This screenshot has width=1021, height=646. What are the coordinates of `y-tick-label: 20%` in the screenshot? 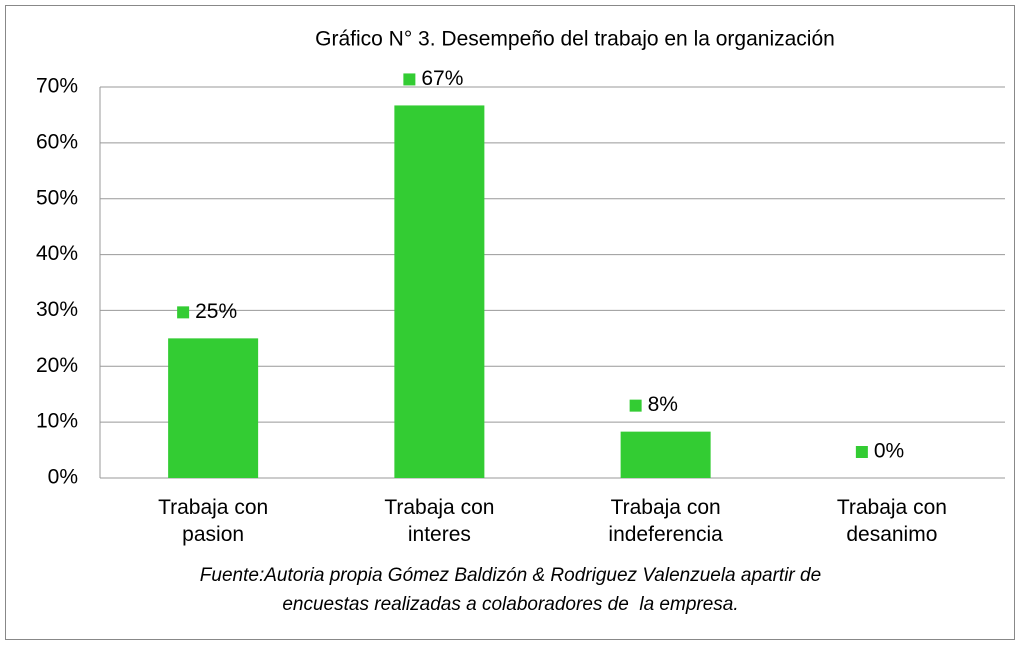 It's located at (57, 365).